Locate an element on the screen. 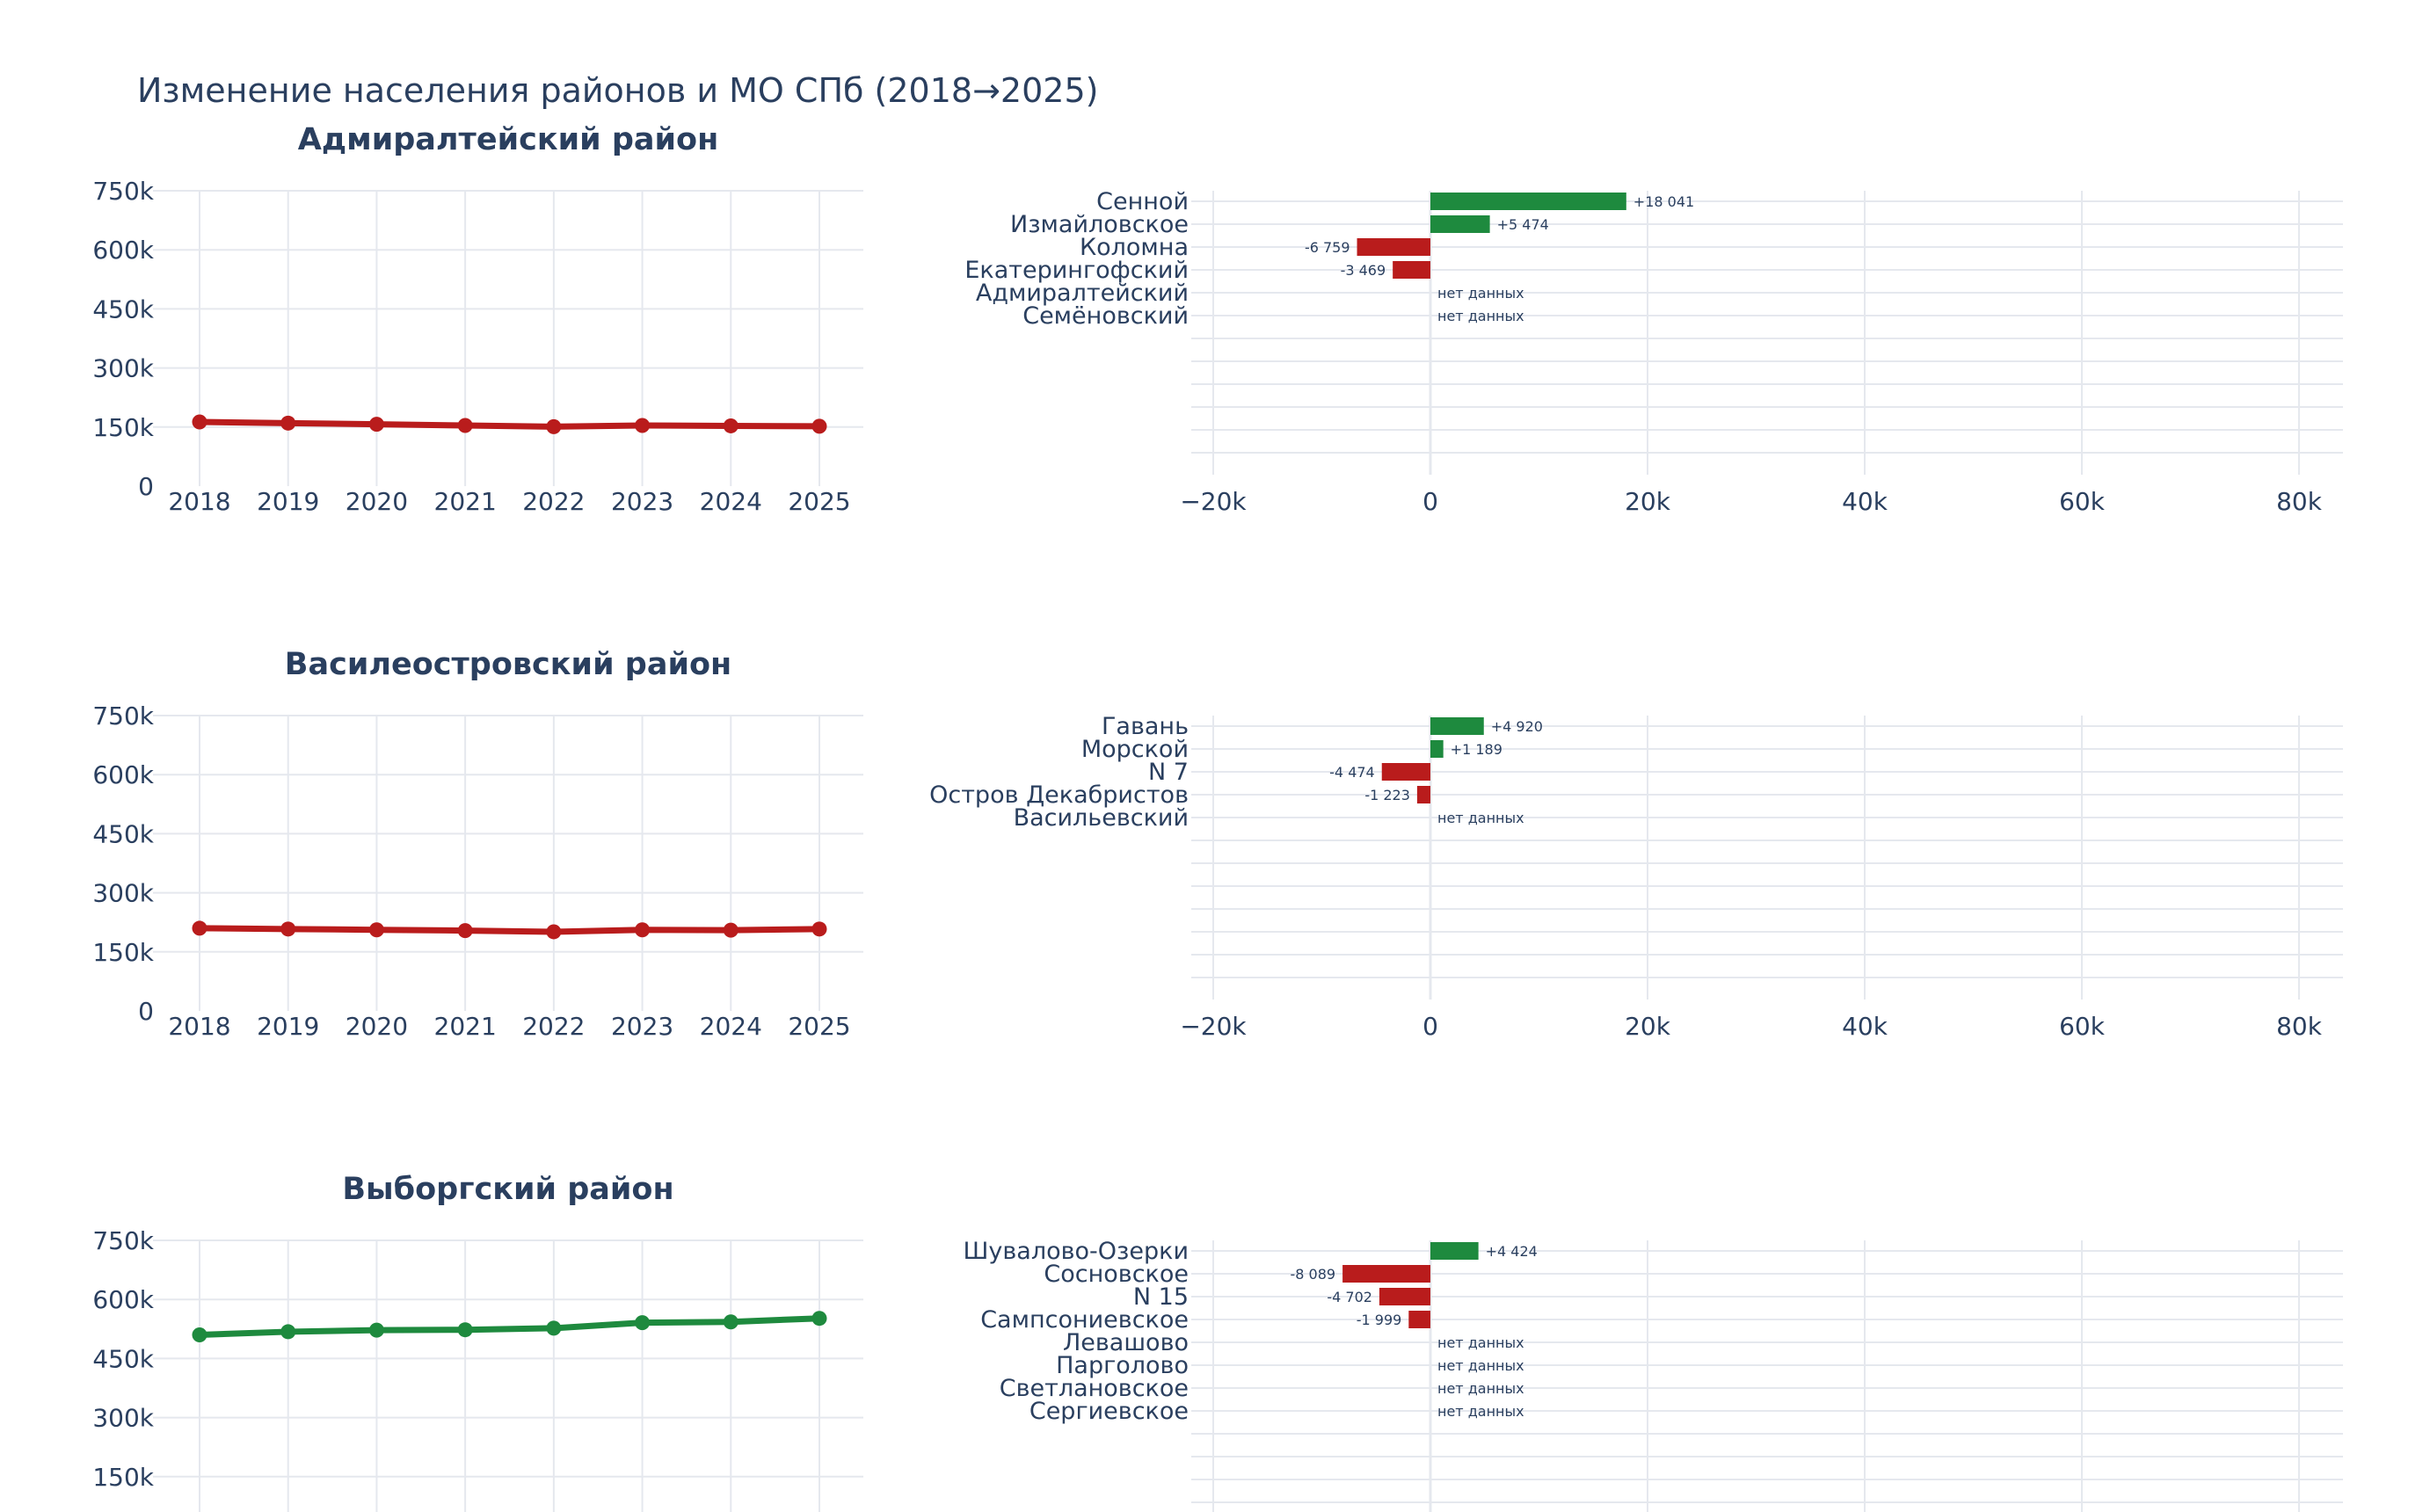  x-tick-label: 2019 is located at coordinates (288, 1027).